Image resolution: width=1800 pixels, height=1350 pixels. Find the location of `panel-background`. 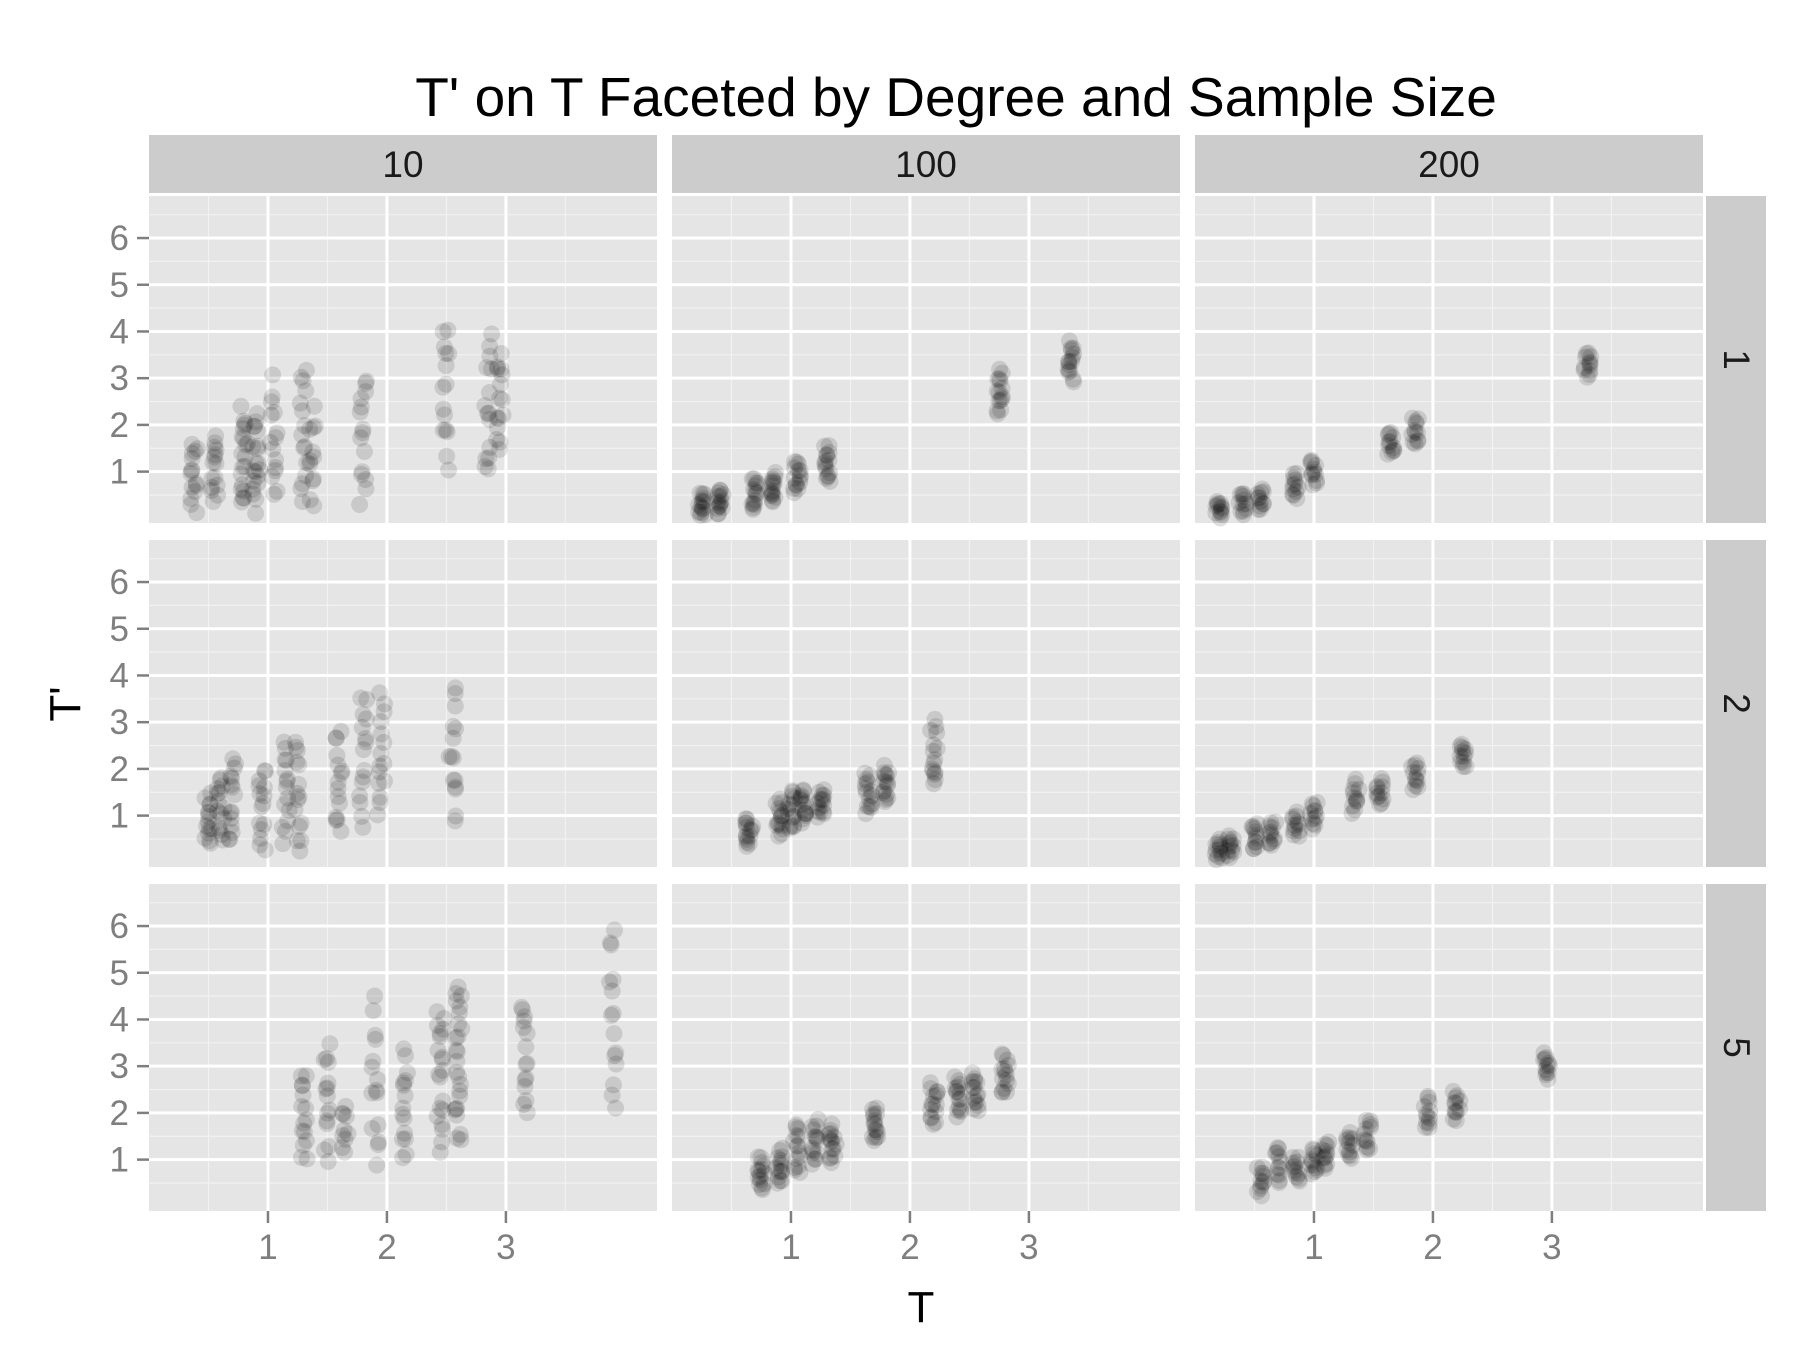

panel-background is located at coordinates (1449, 703).